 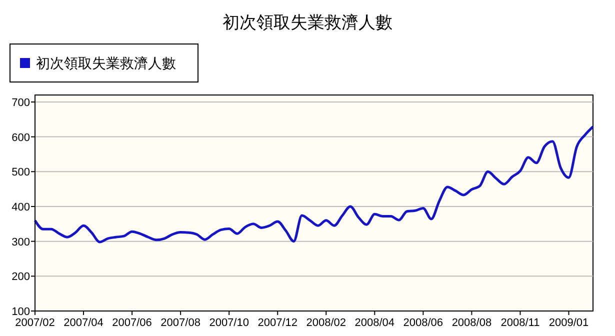 What do you see at coordinates (180, 323) in the screenshot?
I see `x-tick-label: 2007/08` at bounding box center [180, 323].